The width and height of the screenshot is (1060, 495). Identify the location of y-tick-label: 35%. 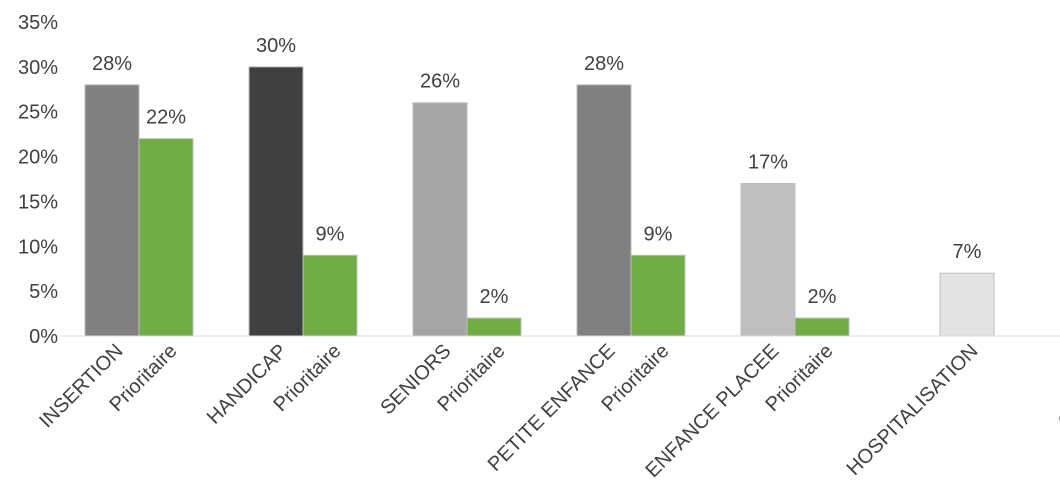
(38, 23).